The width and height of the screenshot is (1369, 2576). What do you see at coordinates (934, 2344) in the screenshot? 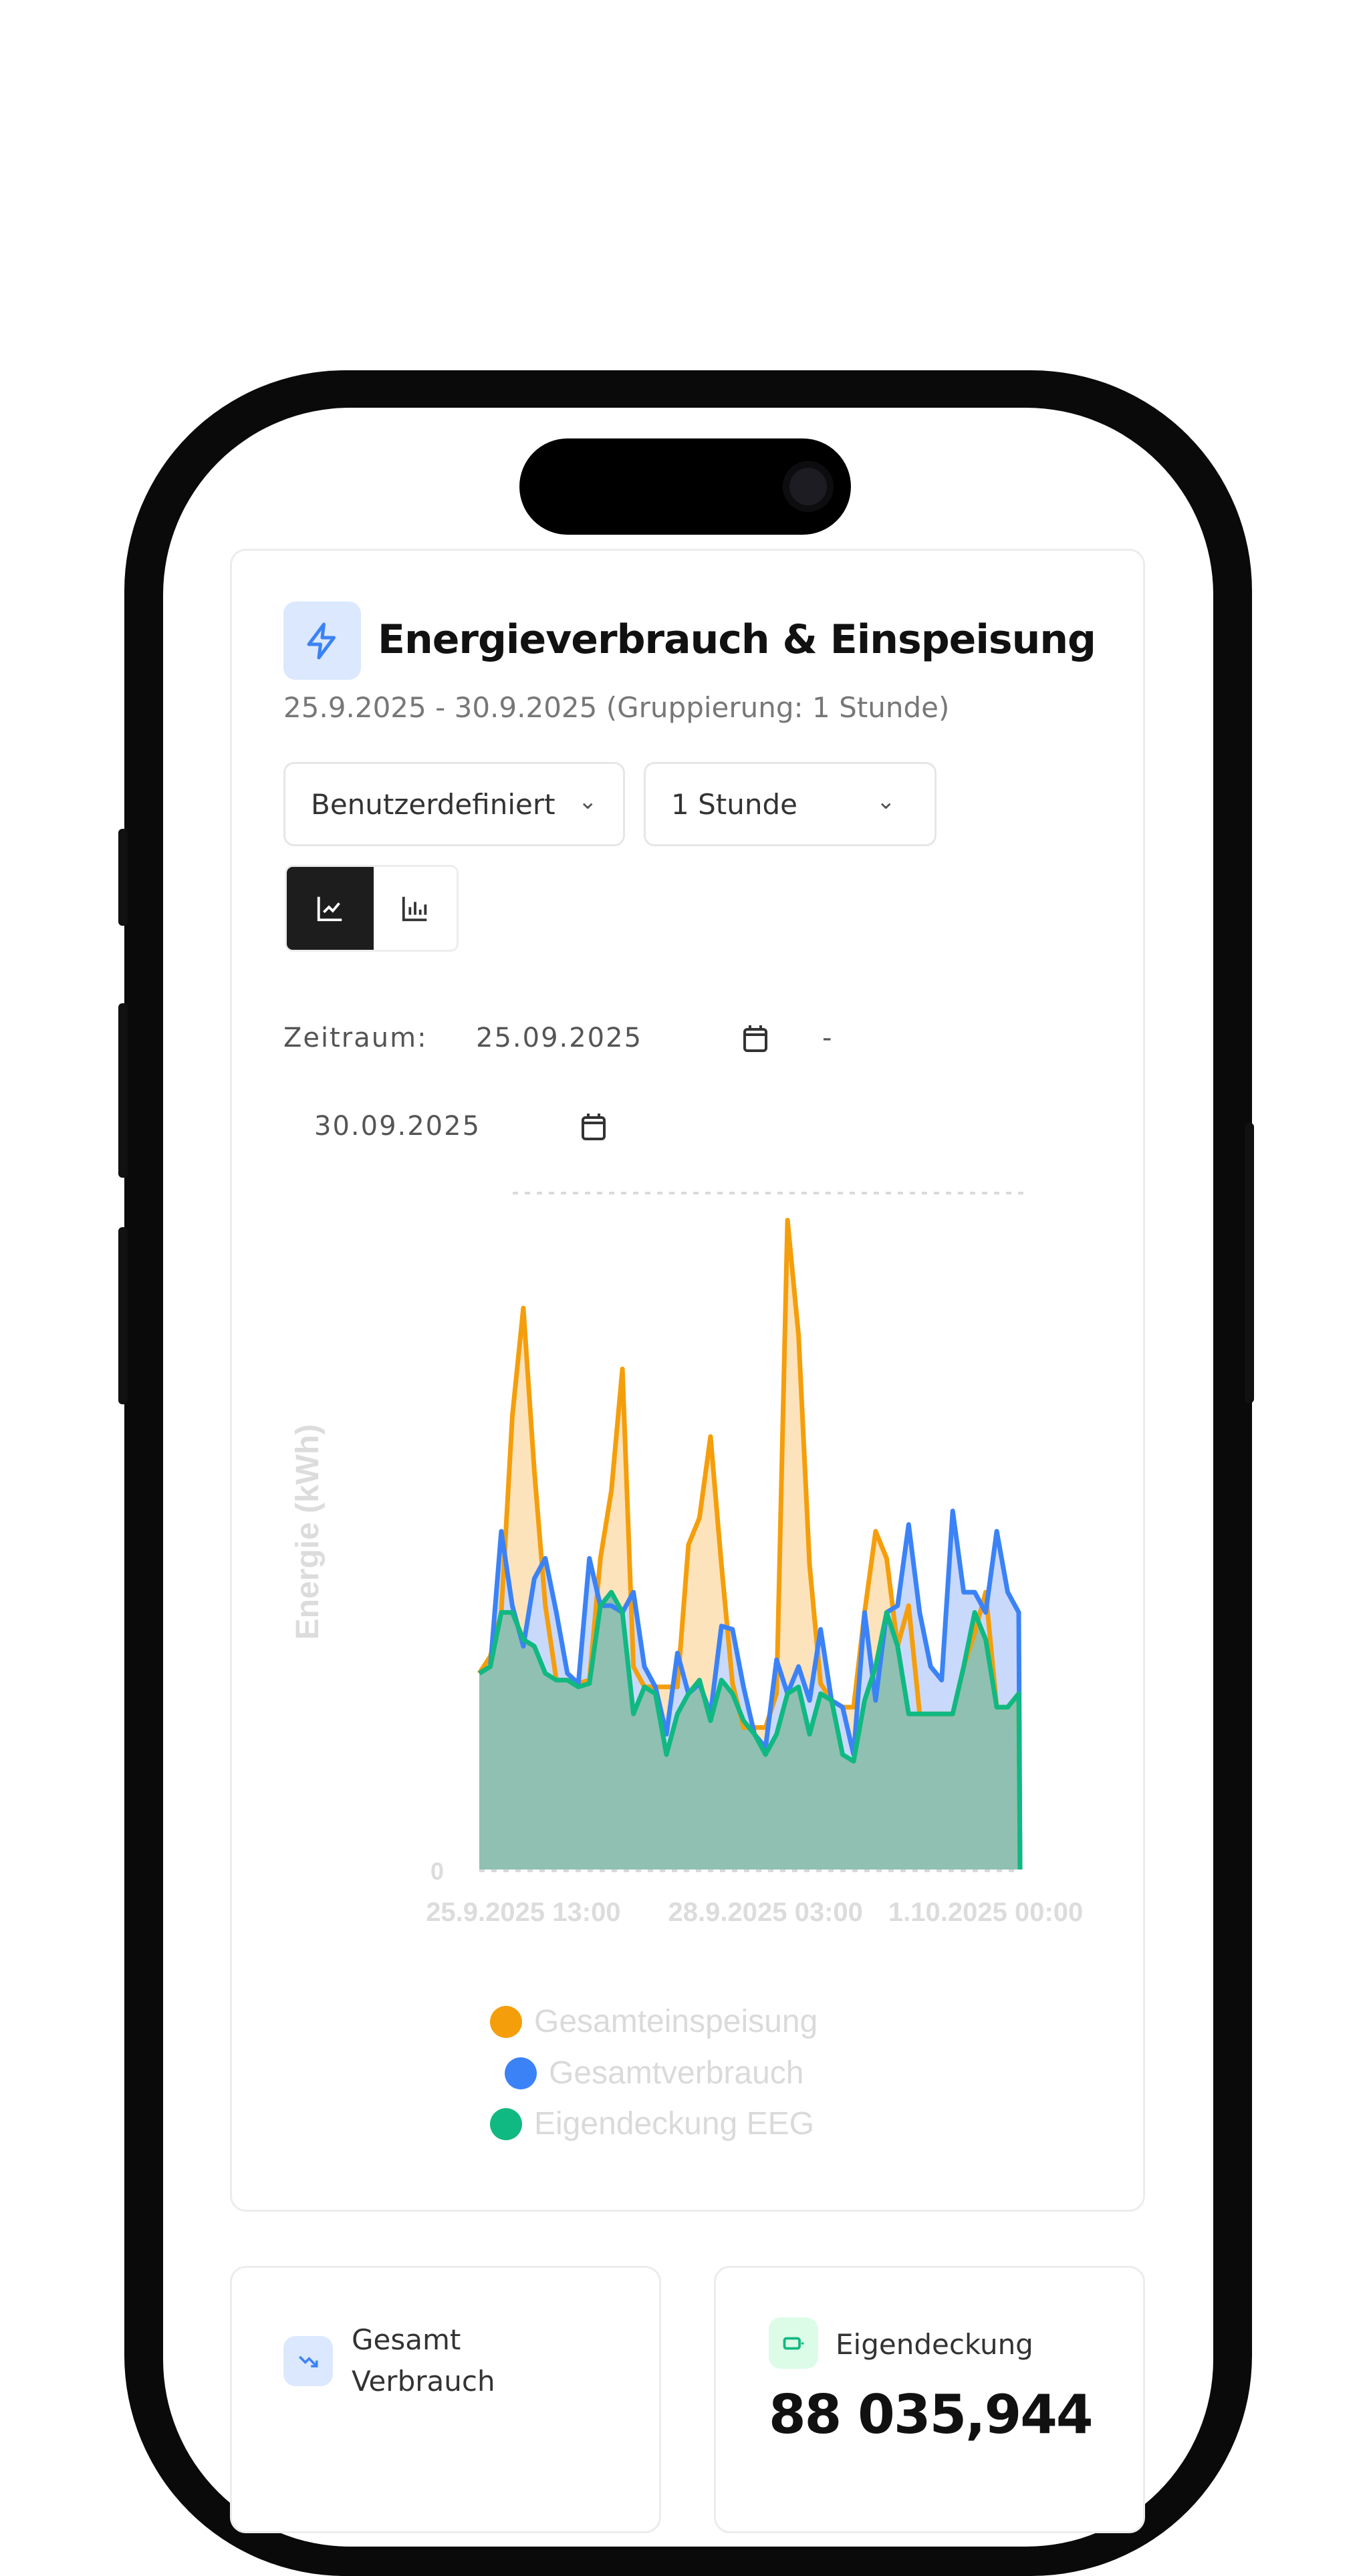
I see `stat-label: Eigendeckung` at bounding box center [934, 2344].